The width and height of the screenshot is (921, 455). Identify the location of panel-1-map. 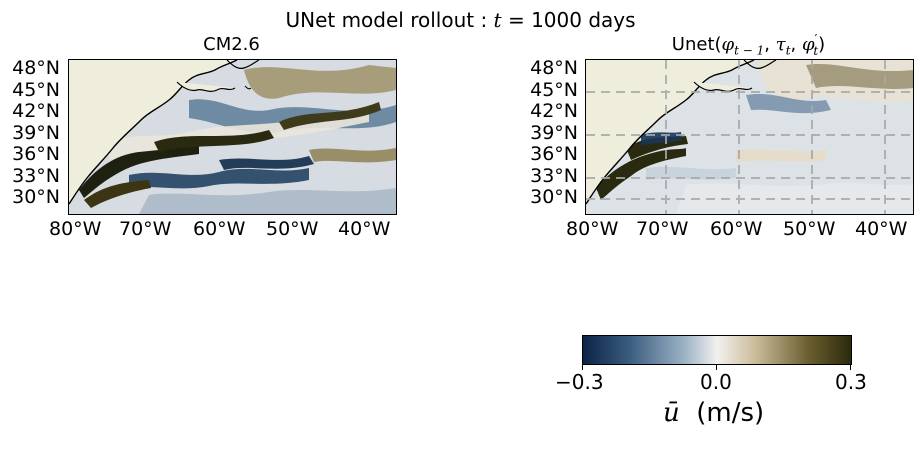
(232, 137).